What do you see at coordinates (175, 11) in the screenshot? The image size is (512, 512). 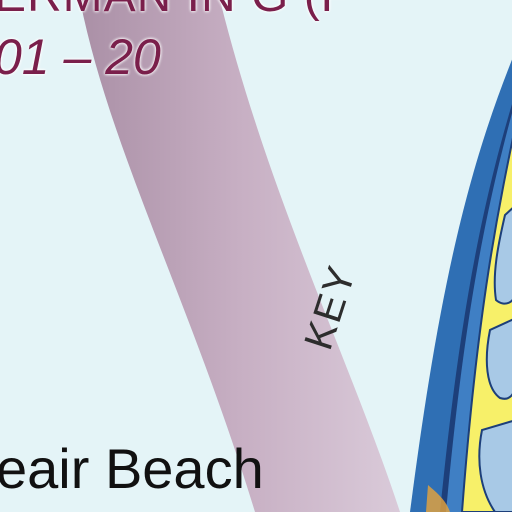 I see `map-title: ERMAN IN G (F` at bounding box center [175, 11].